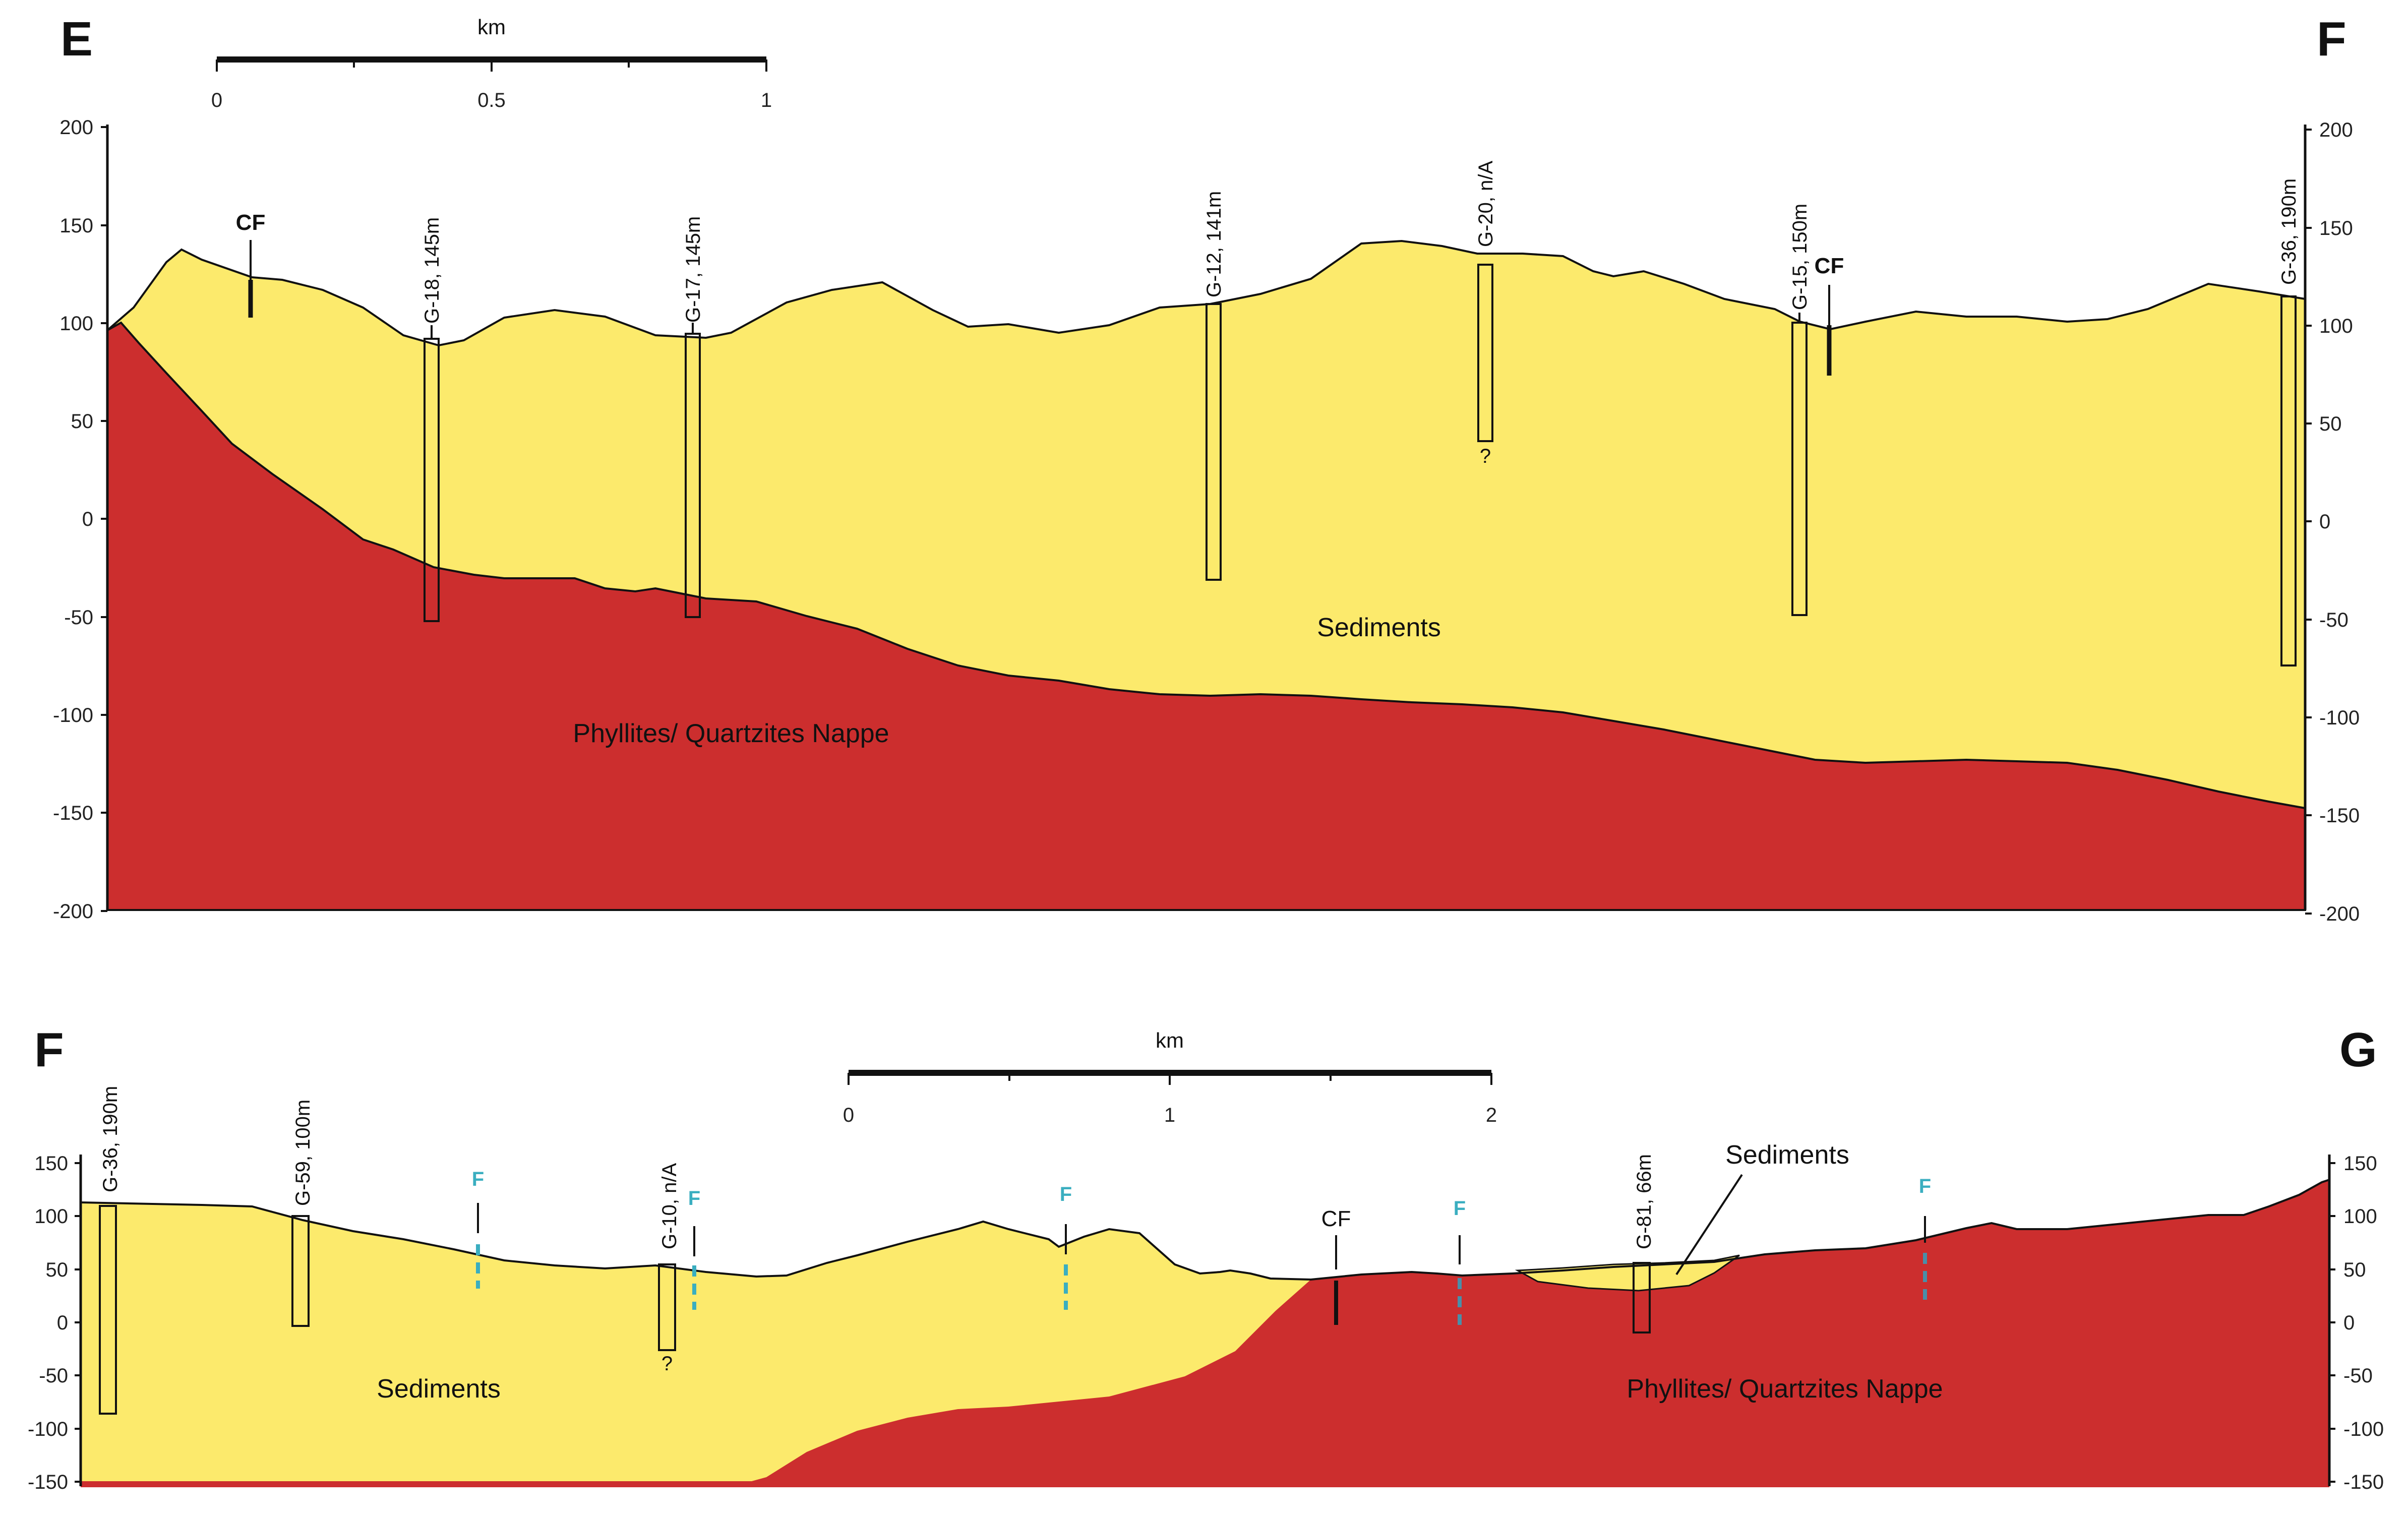 Image resolution: width=2408 pixels, height=1517 pixels. I want to click on scale-tick-label: 0.5, so click(491, 100).